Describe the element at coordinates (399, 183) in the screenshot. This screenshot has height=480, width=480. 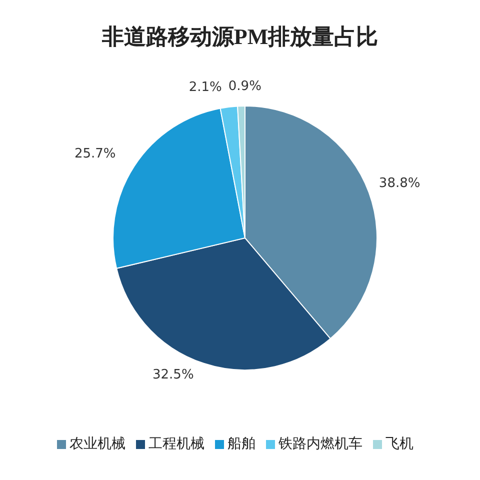
I see `data-label: 38.8%` at that location.